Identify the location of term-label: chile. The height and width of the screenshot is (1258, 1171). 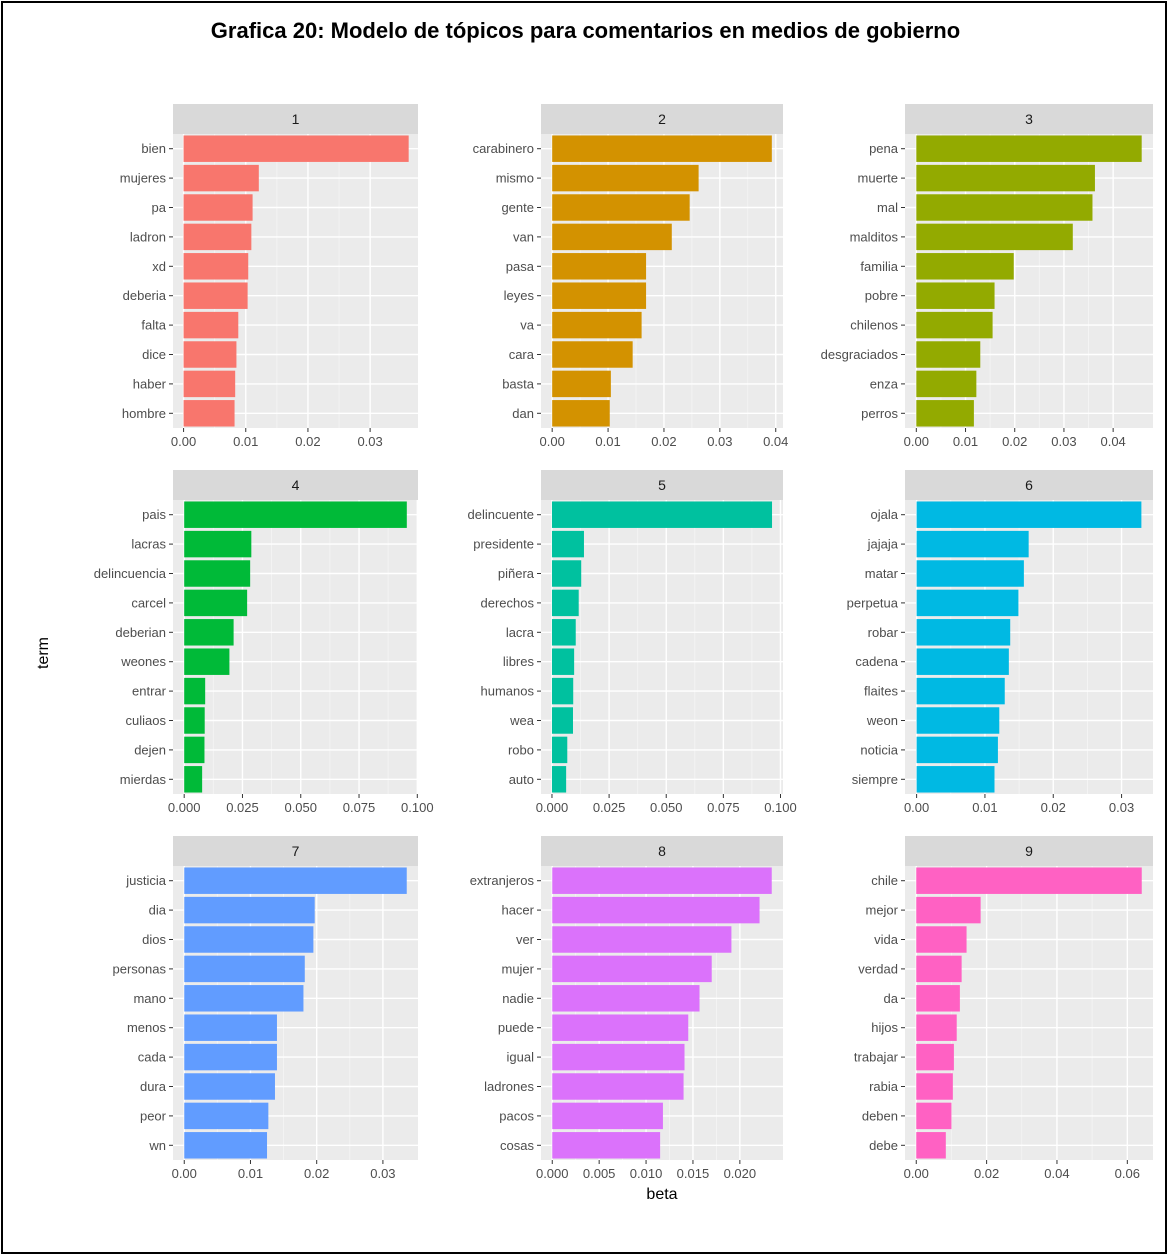
(884, 880).